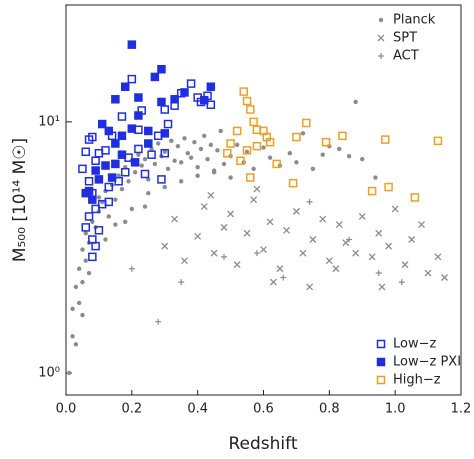 The image size is (474, 459). What do you see at coordinates (461, 409) in the screenshot?
I see `x-tick-label: 1.2` at bounding box center [461, 409].